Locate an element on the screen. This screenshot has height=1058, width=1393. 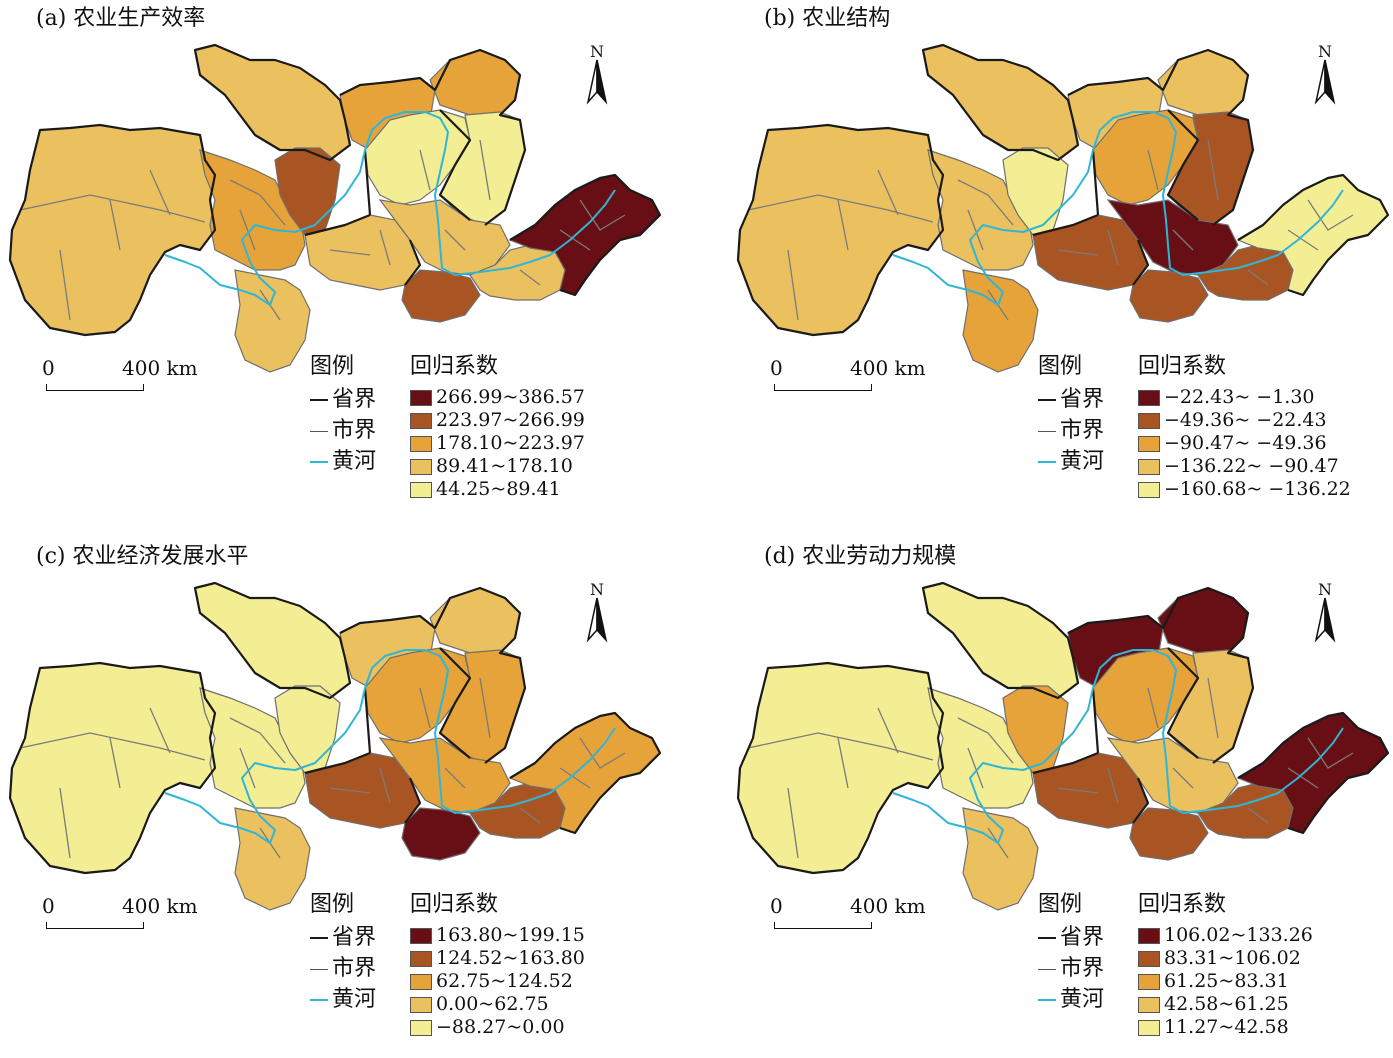
class-item: −49.36~ −22.43 is located at coordinates (1244, 420).